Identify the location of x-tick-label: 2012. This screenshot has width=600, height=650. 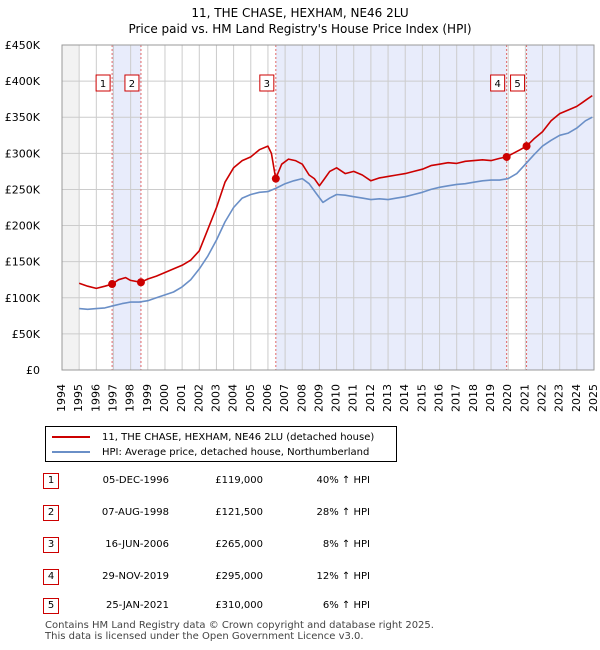
(370, 398).